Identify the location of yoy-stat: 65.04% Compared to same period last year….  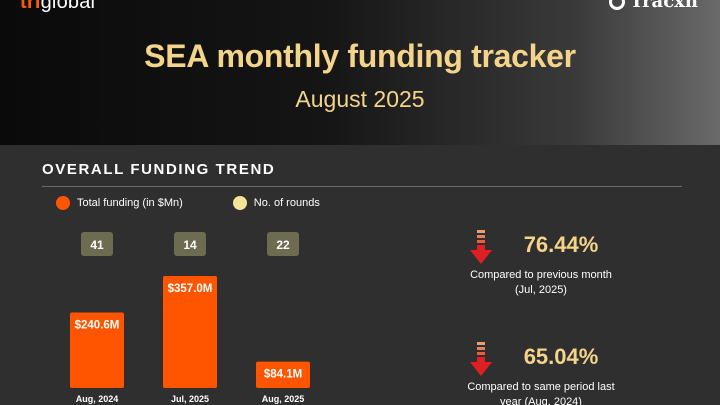
(541, 374).